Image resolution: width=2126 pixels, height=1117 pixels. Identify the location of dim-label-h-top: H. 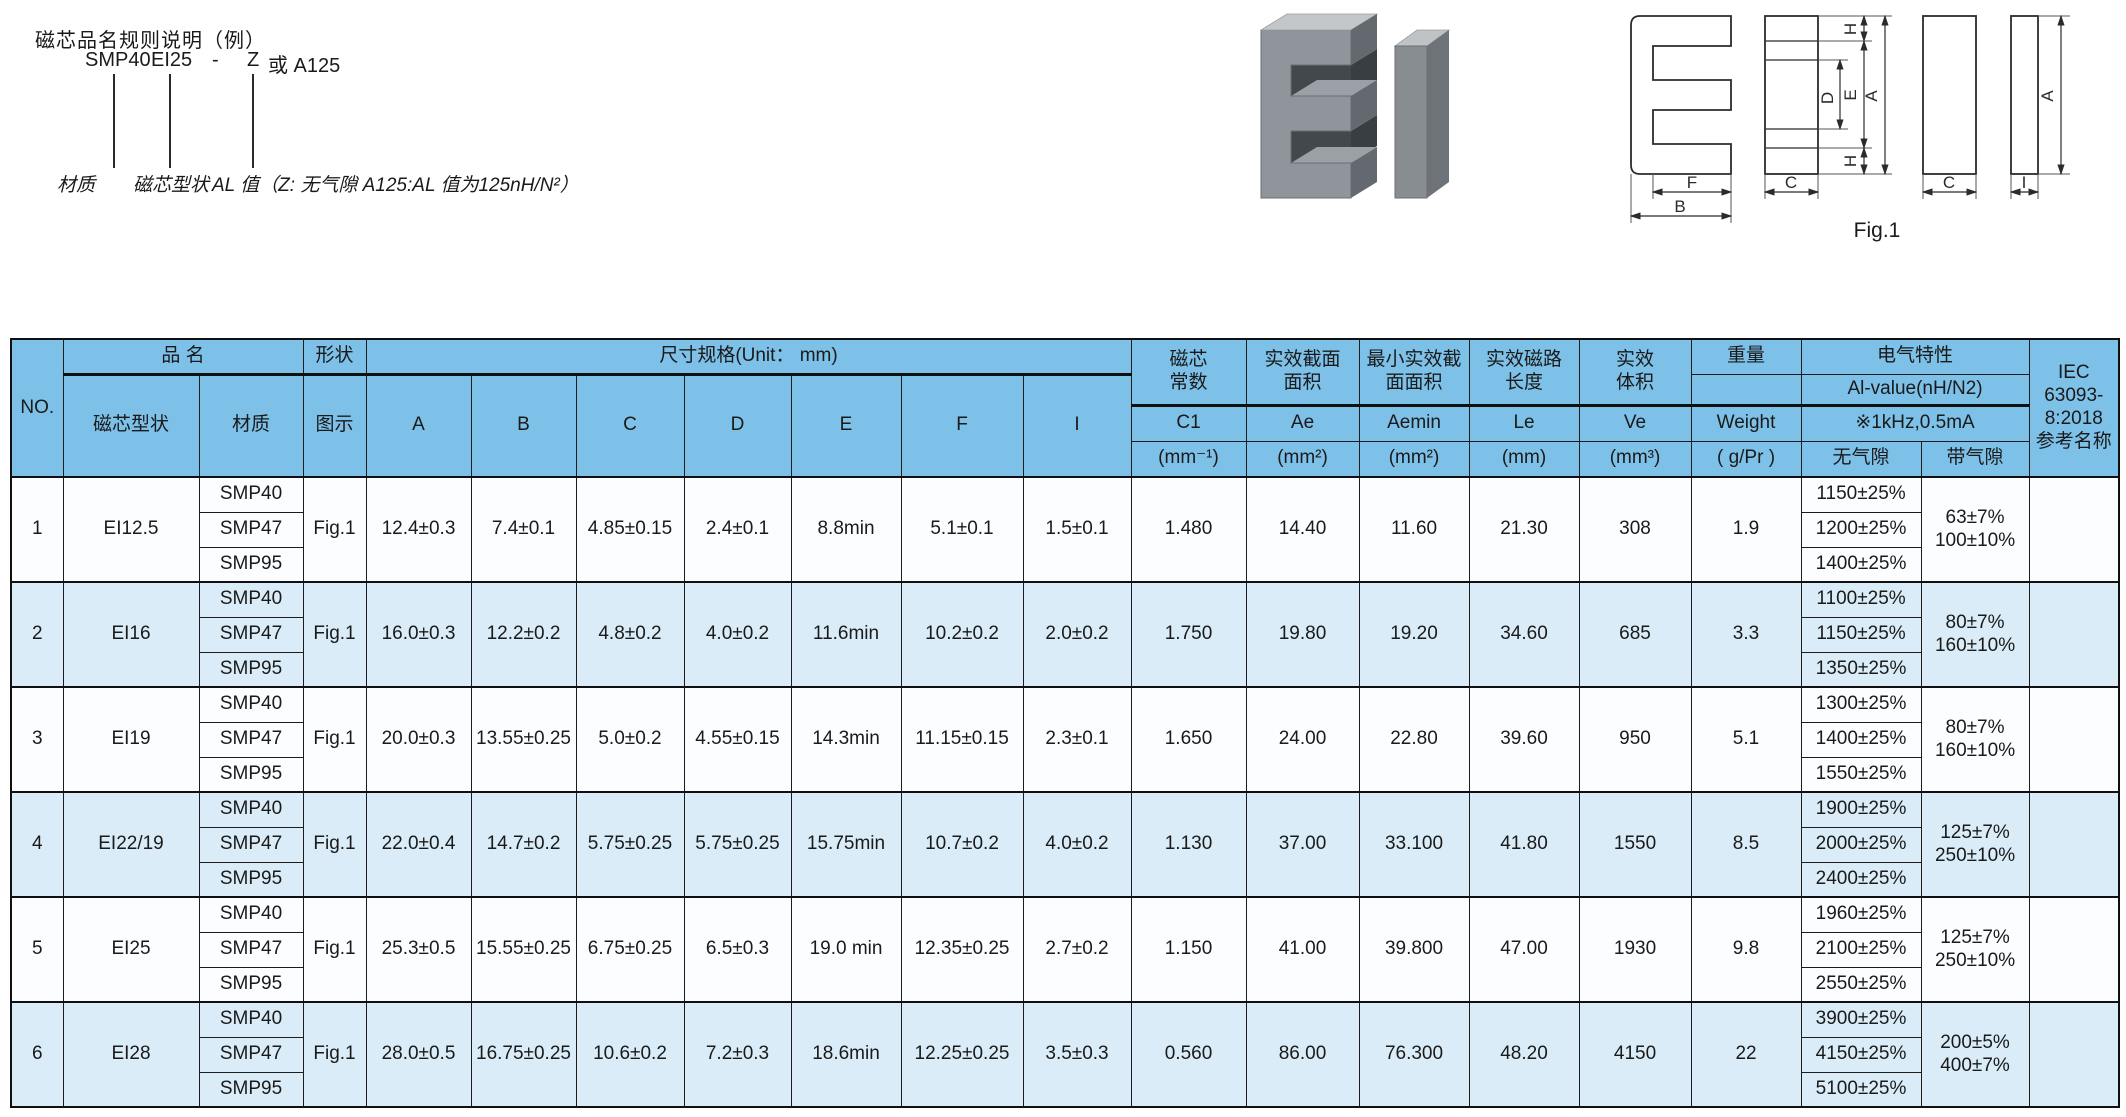
(1850, 29).